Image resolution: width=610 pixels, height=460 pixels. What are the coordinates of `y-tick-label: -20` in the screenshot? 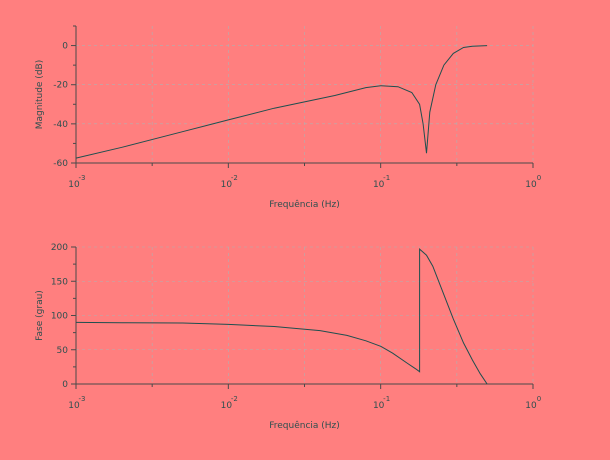 It's located at (60, 86).